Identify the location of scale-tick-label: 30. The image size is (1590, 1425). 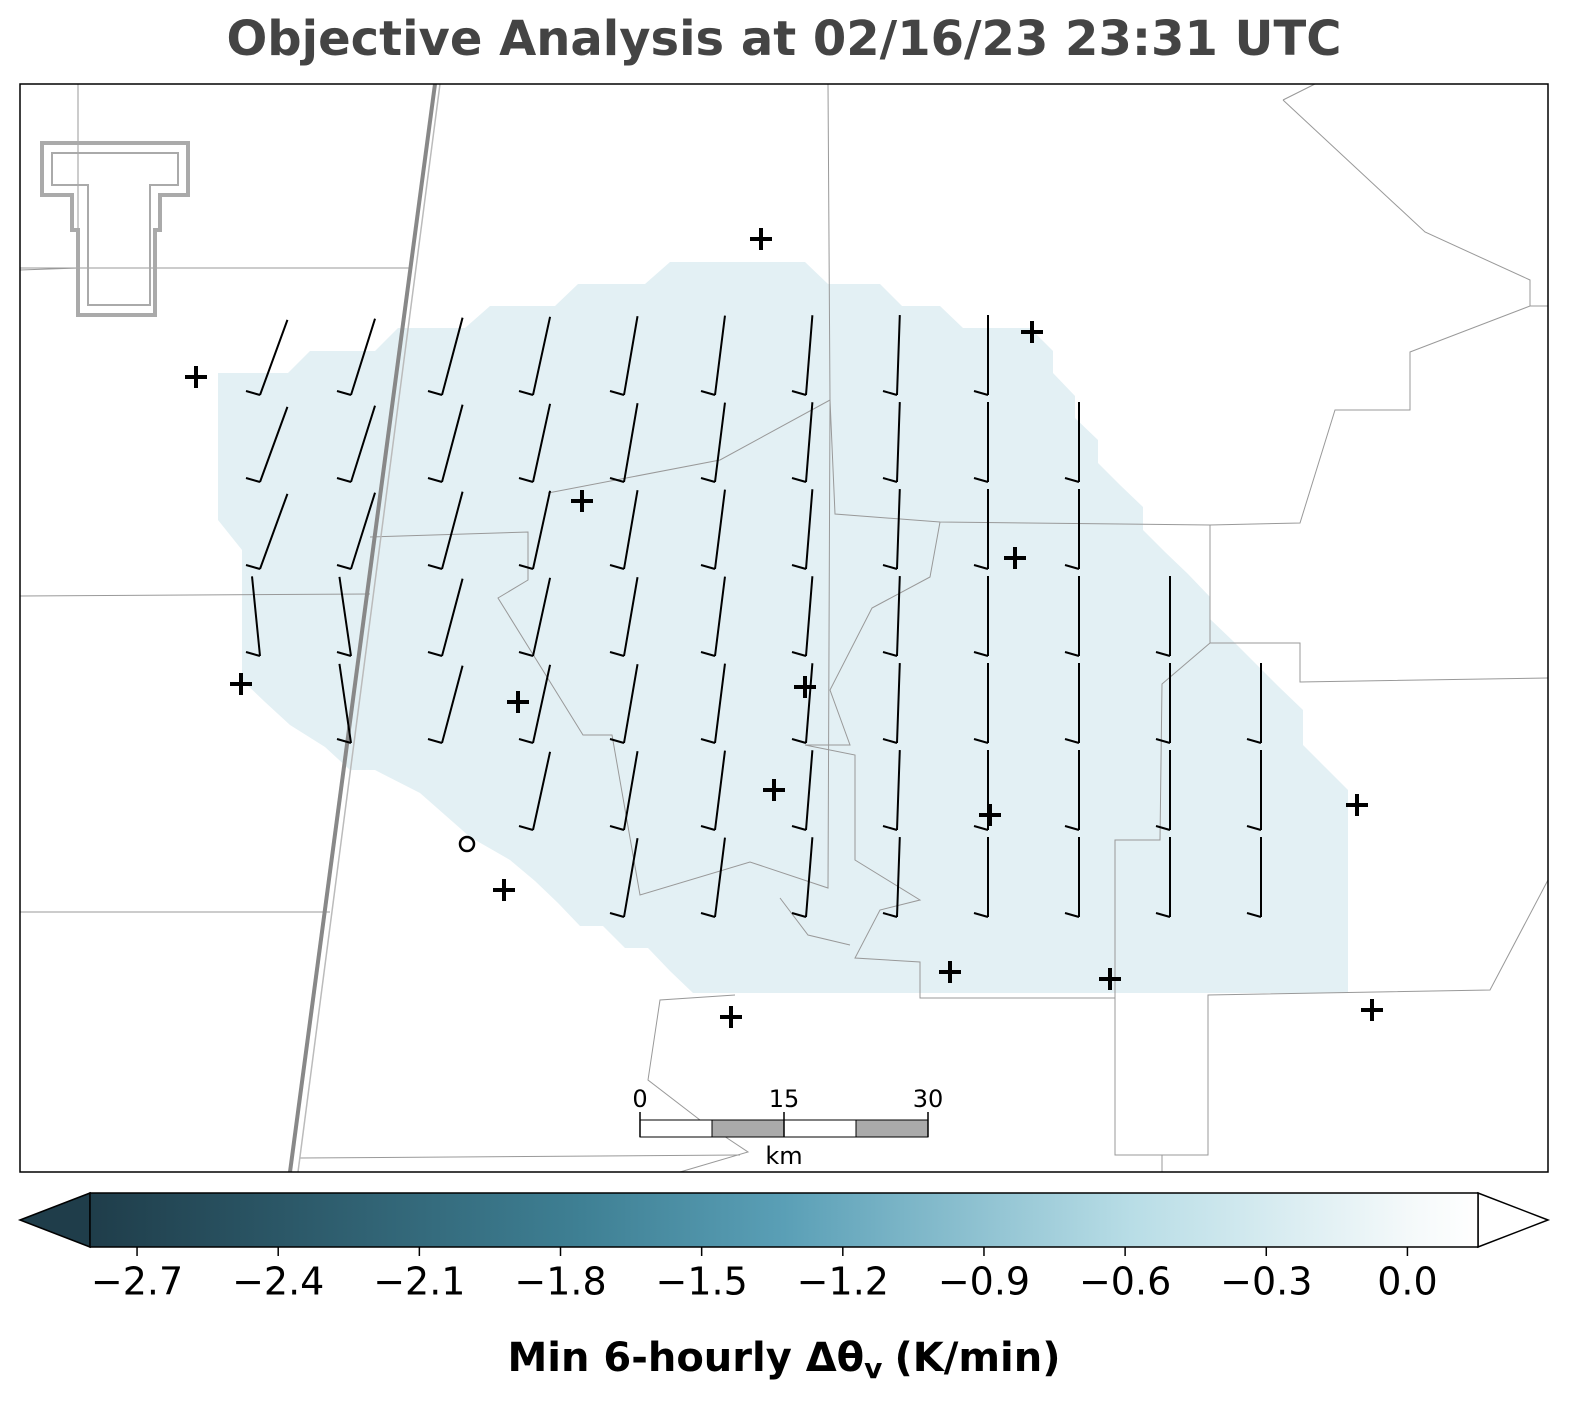
(928, 1099).